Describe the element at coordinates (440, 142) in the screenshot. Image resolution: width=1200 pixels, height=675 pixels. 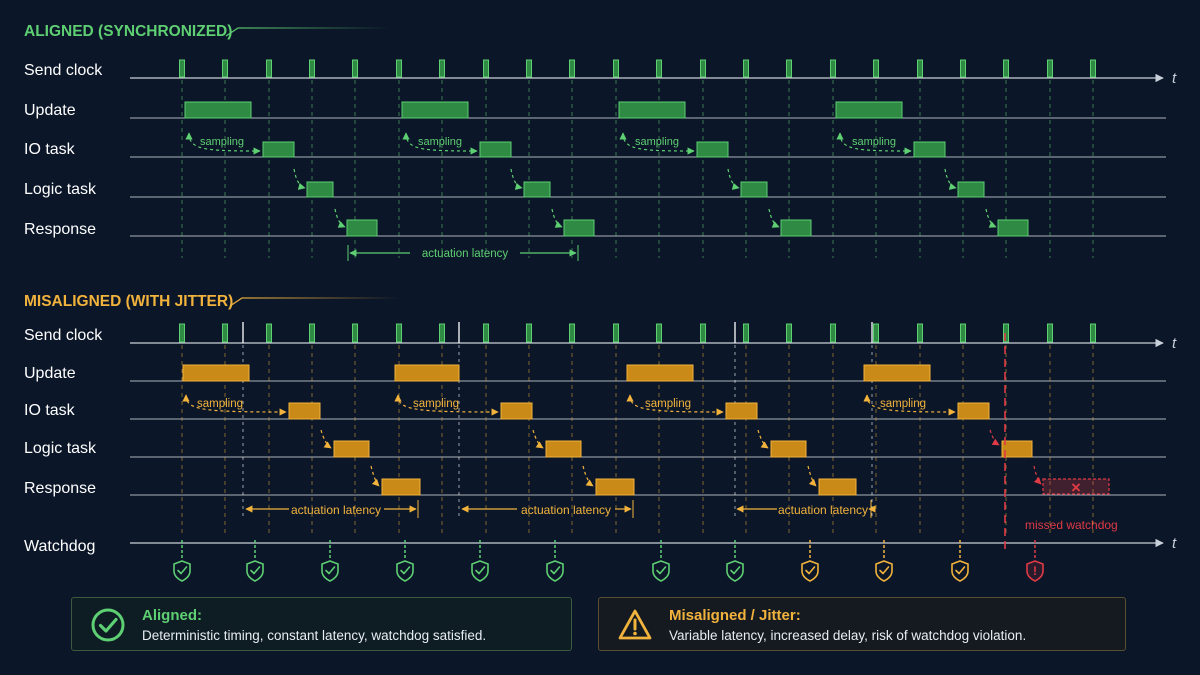
I see `aligned-sampling-label: sampling` at that location.